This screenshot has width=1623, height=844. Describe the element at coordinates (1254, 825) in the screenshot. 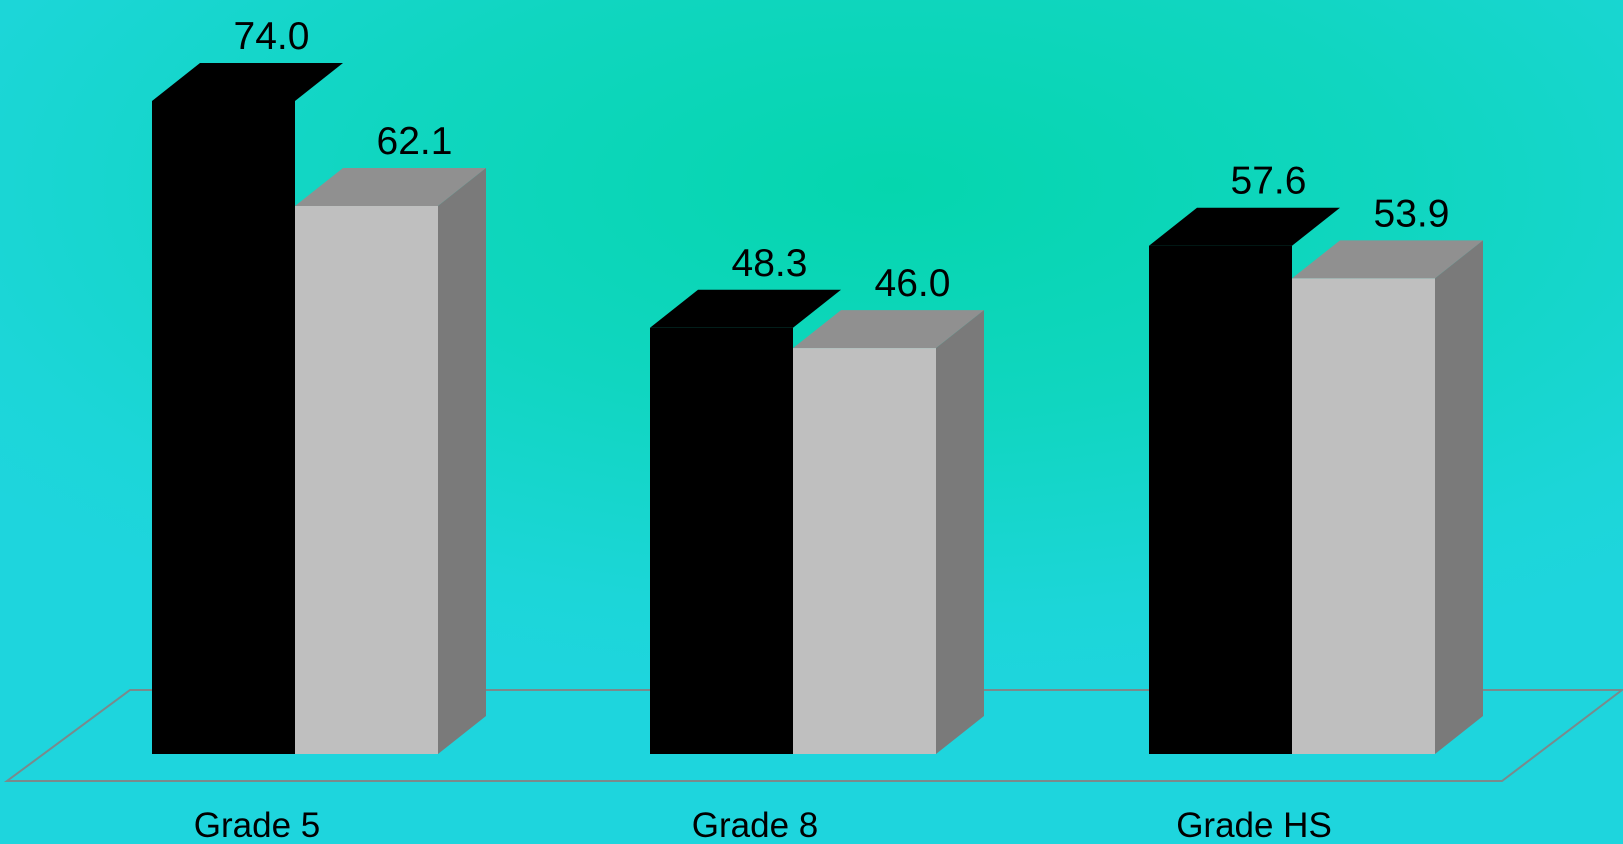

I see `x-tick-label: Grade HS` at that location.